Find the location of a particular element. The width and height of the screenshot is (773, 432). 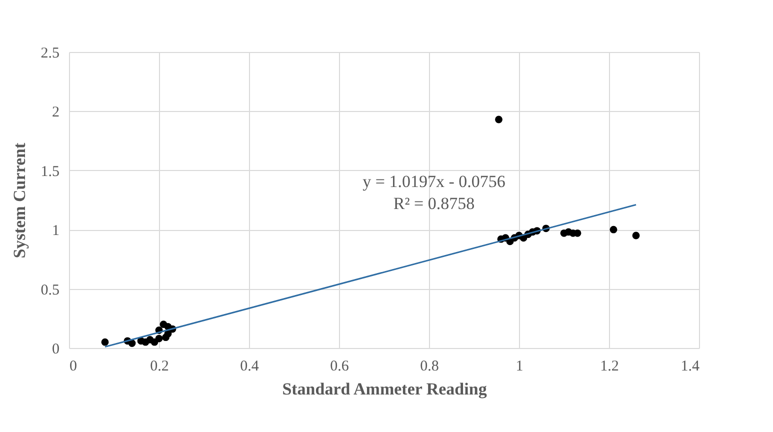

y-tick-label: 0.5 is located at coordinates (50, 290).